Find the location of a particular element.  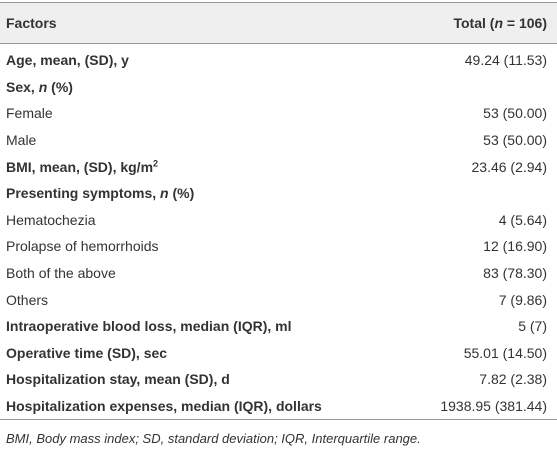

cell: Others is located at coordinates (27, 299).